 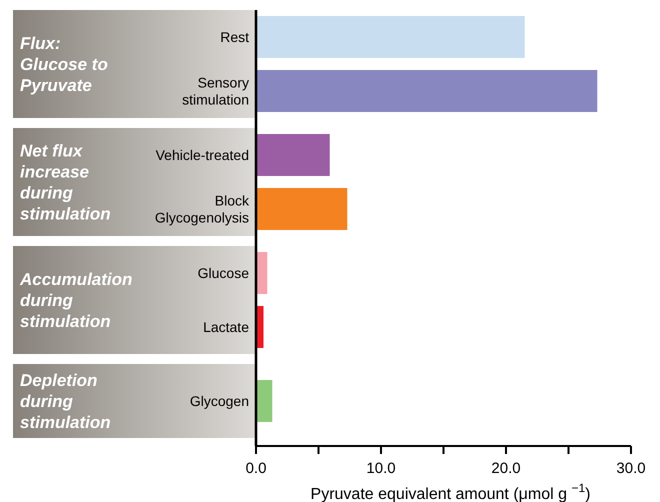 I want to click on x-tick-label: 20.0, so click(x=506, y=468).